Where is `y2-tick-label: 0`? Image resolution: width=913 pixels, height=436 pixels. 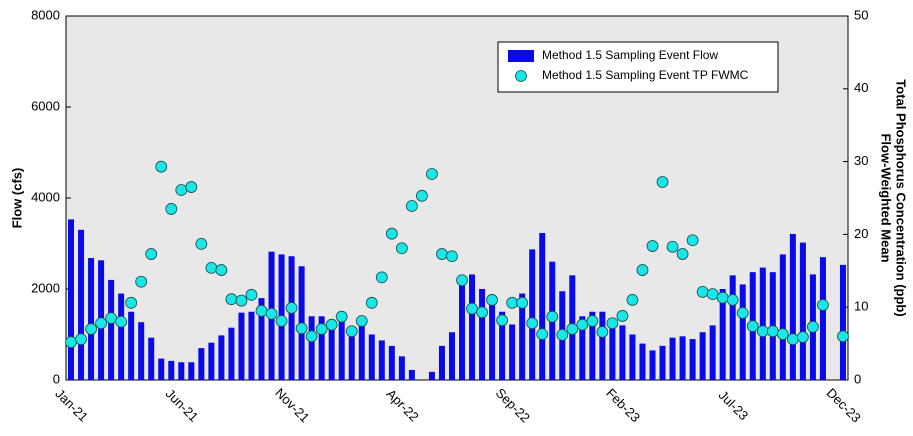 y2-tick-label: 0 is located at coordinates (857, 378).